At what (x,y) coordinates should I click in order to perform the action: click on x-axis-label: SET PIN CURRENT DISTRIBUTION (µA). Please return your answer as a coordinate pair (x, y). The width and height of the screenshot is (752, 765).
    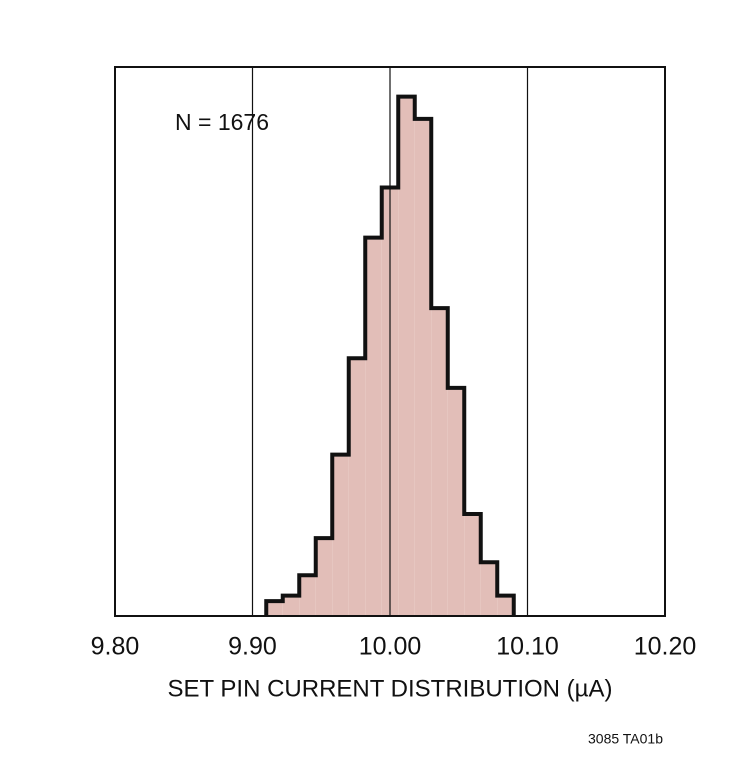
    Looking at the image, I should click on (390, 688).